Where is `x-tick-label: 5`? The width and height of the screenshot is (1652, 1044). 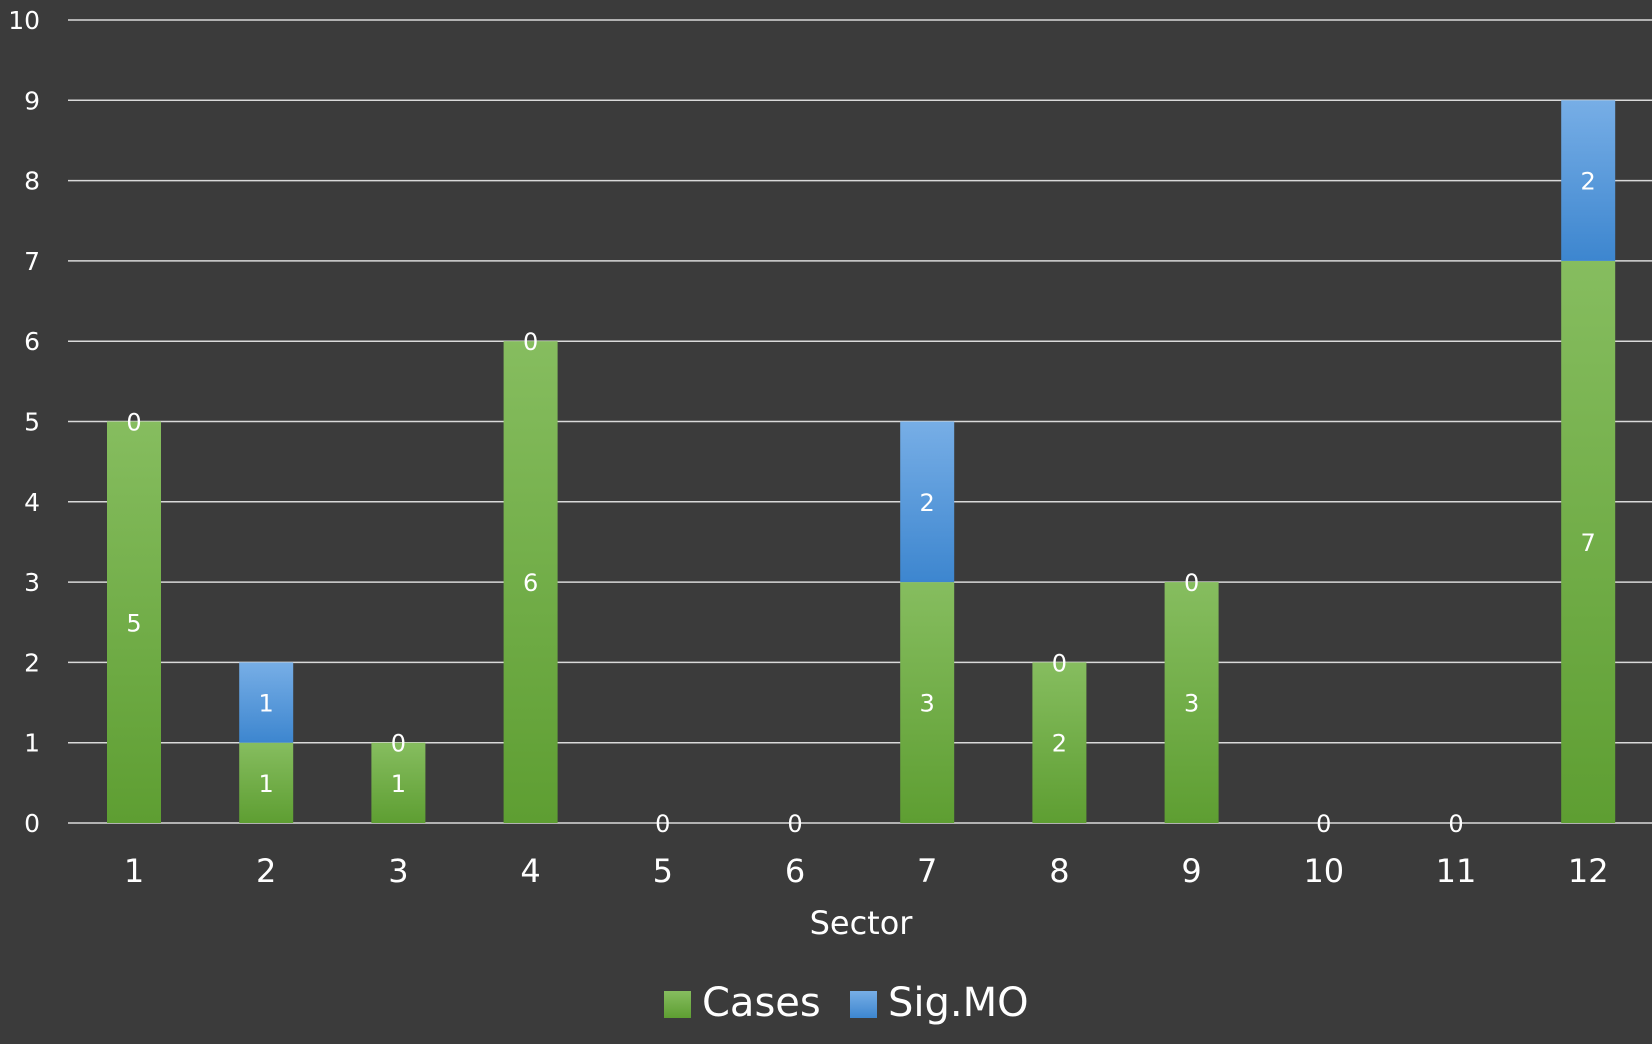 x-tick-label: 5 is located at coordinates (663, 871).